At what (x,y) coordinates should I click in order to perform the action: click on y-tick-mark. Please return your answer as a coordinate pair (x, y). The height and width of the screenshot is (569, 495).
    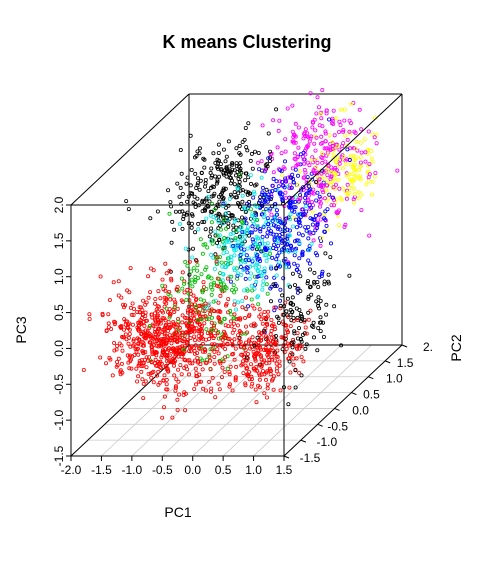
    Looking at the image, I should click on (286, 457).